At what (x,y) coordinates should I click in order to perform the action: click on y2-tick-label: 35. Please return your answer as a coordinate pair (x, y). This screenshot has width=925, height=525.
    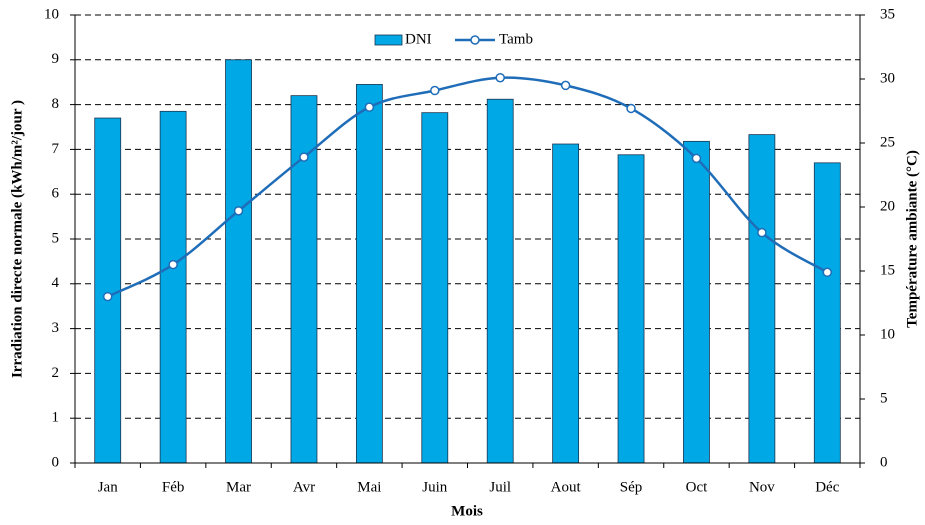
    Looking at the image, I should click on (887, 14).